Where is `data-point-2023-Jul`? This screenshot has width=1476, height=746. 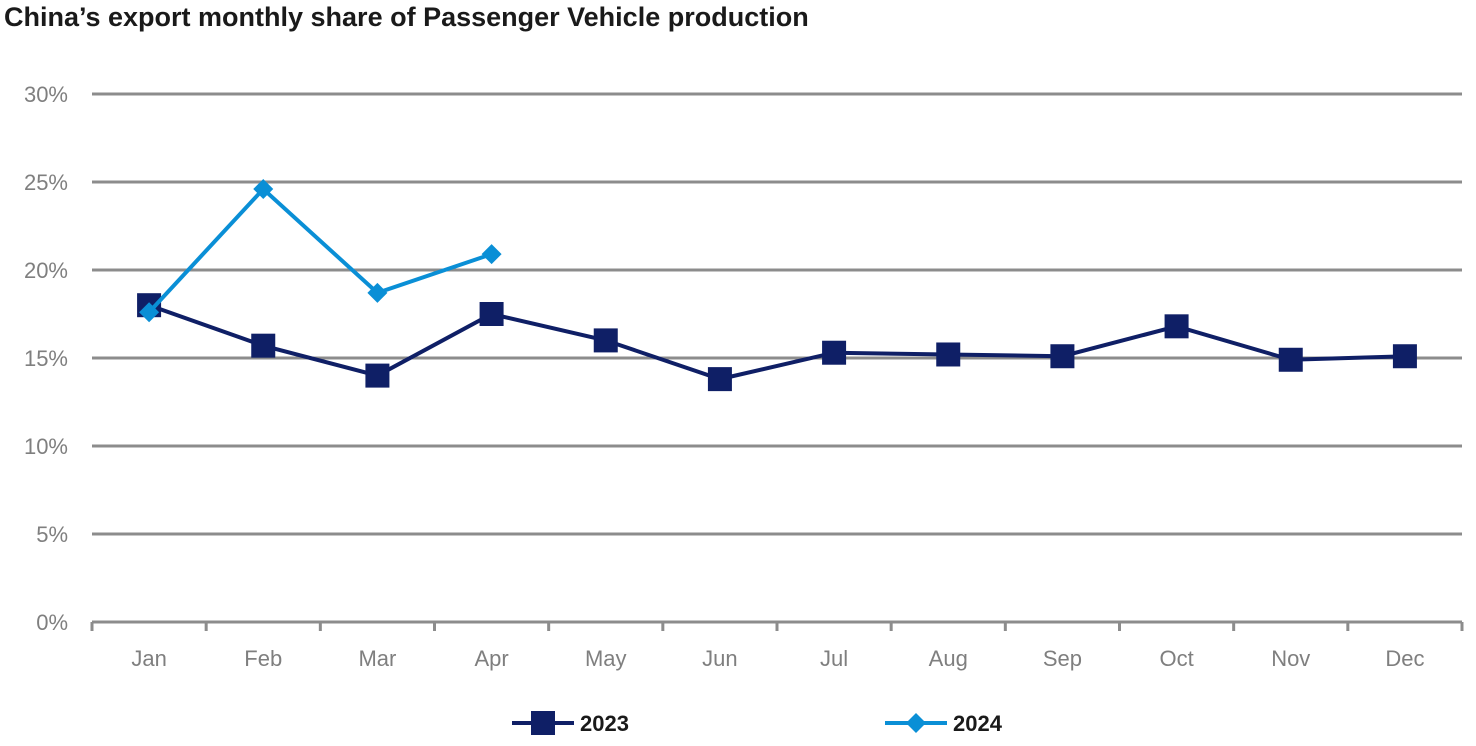
data-point-2023-Jul is located at coordinates (834, 352).